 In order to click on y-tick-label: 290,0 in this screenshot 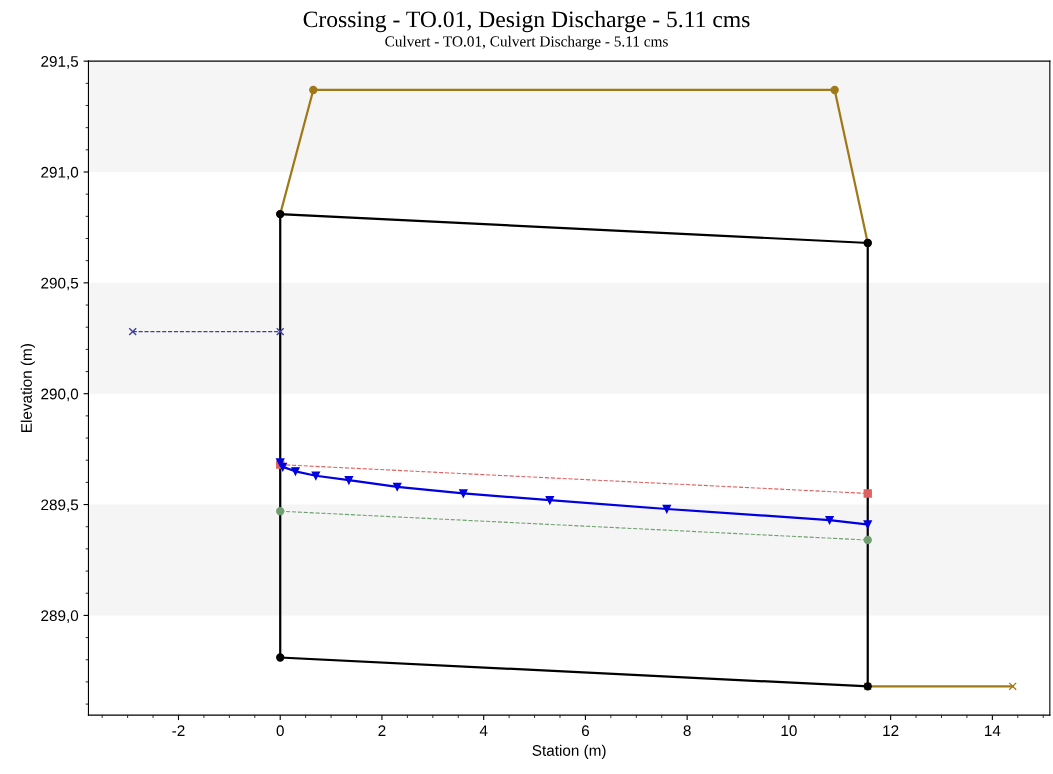, I will do `click(60, 395)`.